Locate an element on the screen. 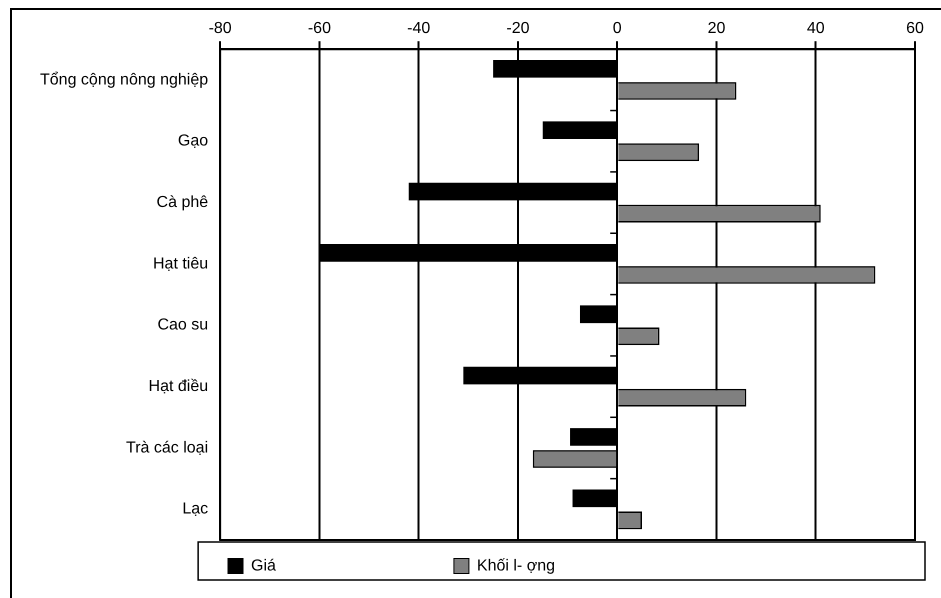 The image size is (941, 598). y-tick-label: Cao su is located at coordinates (182, 325).